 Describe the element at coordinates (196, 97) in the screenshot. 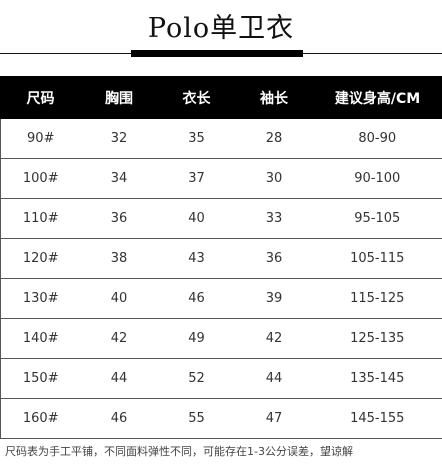

I see `header-length: 衣长` at that location.